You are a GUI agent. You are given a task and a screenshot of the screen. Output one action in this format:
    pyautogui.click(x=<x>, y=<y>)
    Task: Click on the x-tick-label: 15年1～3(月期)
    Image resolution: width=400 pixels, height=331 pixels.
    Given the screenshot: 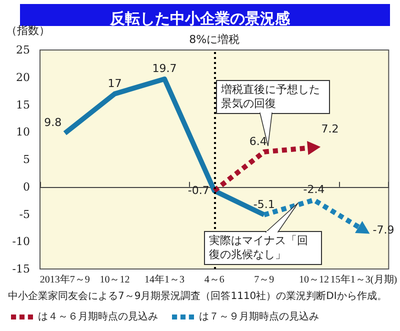 What is the action you would take?
    pyautogui.click(x=364, y=280)
    